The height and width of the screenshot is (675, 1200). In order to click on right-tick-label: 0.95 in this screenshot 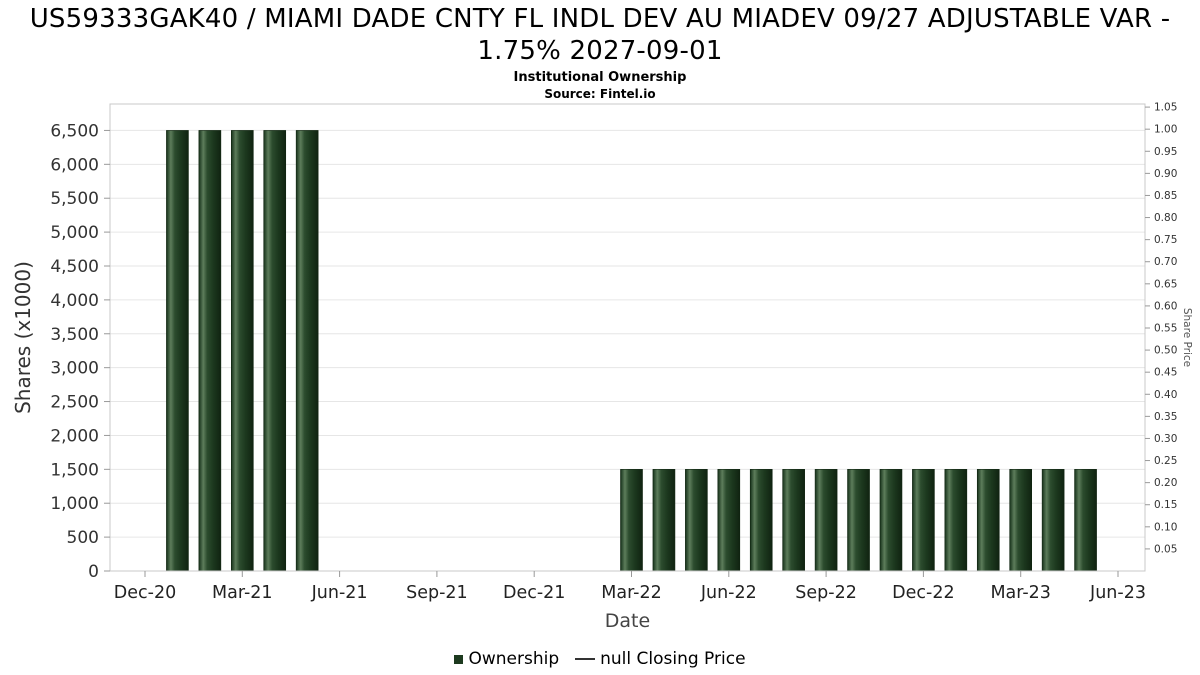, I will do `click(1165, 152)`.